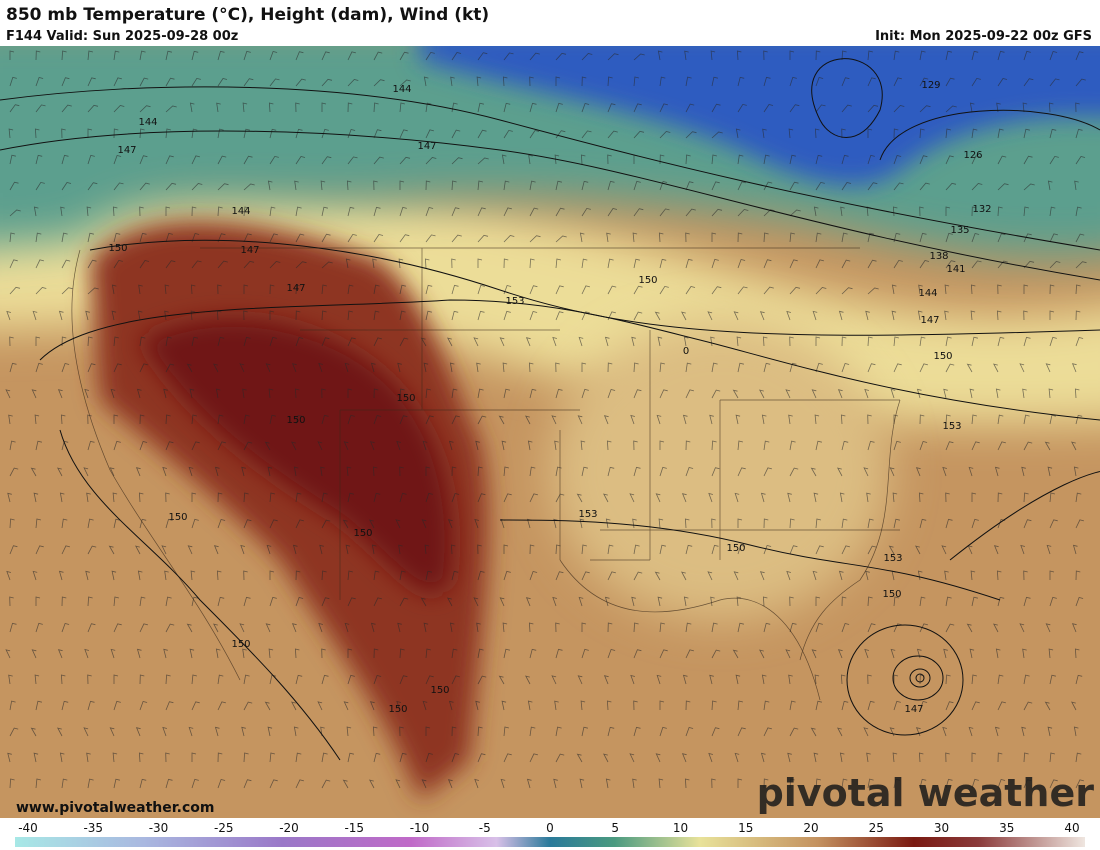  I want to click on valid-time: F144 Valid: Sun 2025-09-28 00z, so click(122, 36).